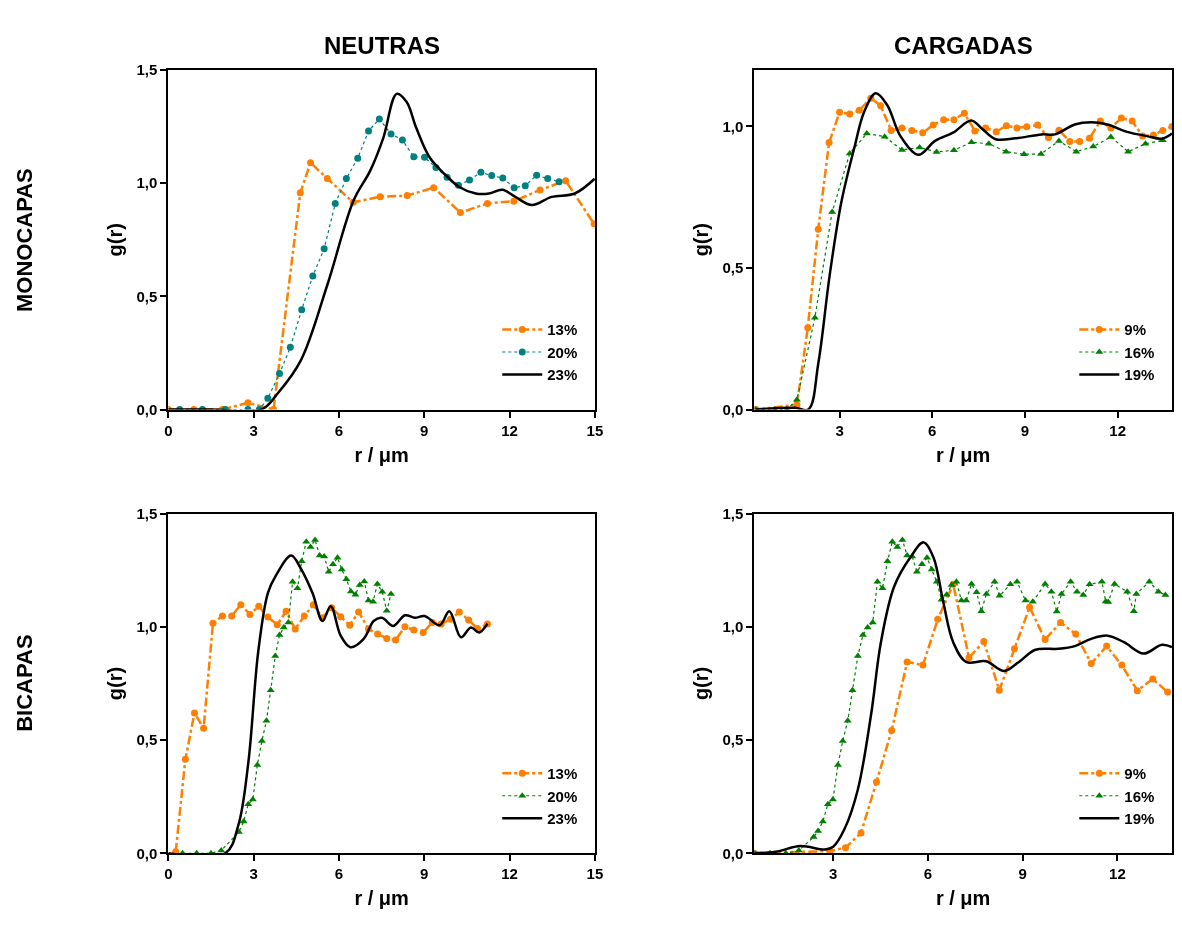 This screenshot has width=1182, height=931. I want to click on text: MONOCAPAS, so click(24, 240).